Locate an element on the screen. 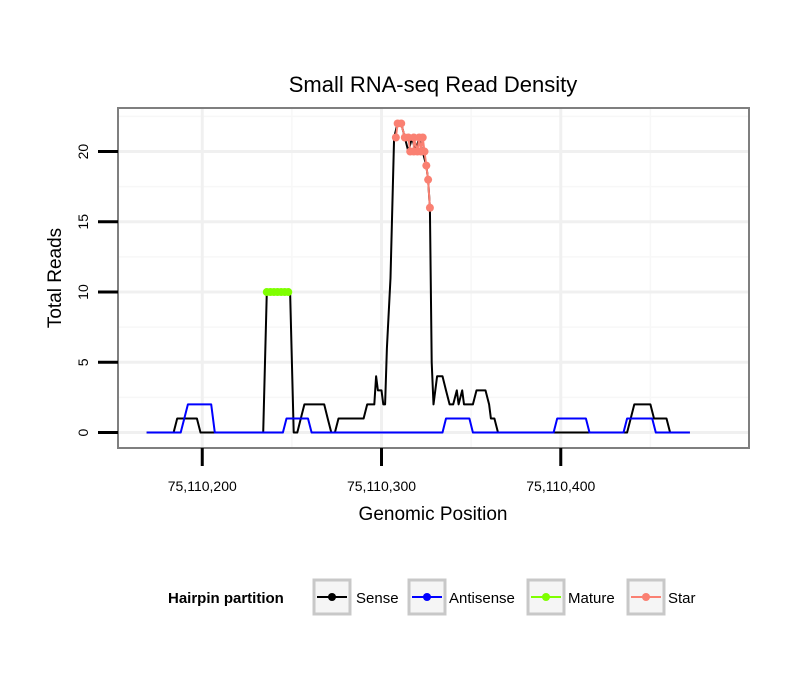 Image resolution: width=810 pixels, height=690 pixels. series-line-antisense is located at coordinates (418, 418).